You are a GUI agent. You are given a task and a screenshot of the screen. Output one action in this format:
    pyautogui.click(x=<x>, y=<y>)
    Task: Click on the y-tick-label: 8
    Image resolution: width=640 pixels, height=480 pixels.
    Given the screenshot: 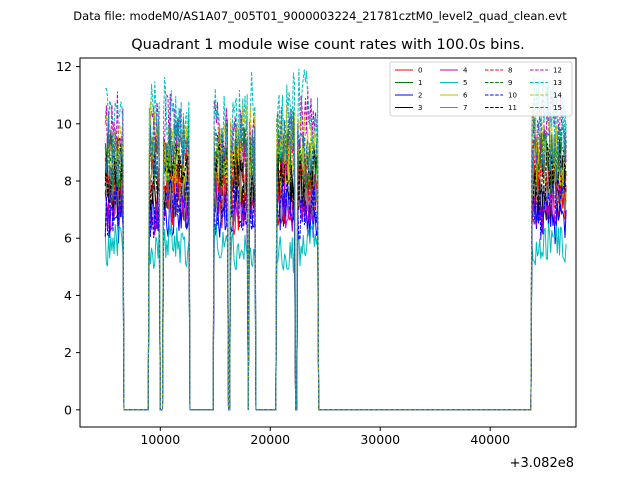 What is the action you would take?
    pyautogui.click(x=68, y=181)
    